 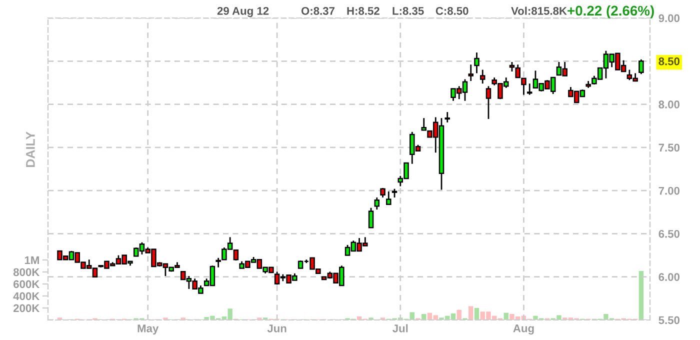 I want to click on text: 29 Aug 12, so click(x=243, y=12).